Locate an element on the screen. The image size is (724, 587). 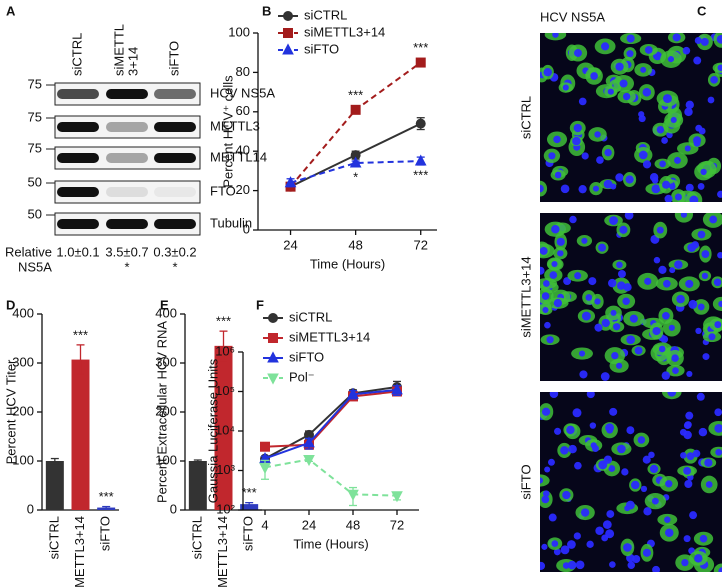
legend-label: siFTO is located at coordinates (321, 48).